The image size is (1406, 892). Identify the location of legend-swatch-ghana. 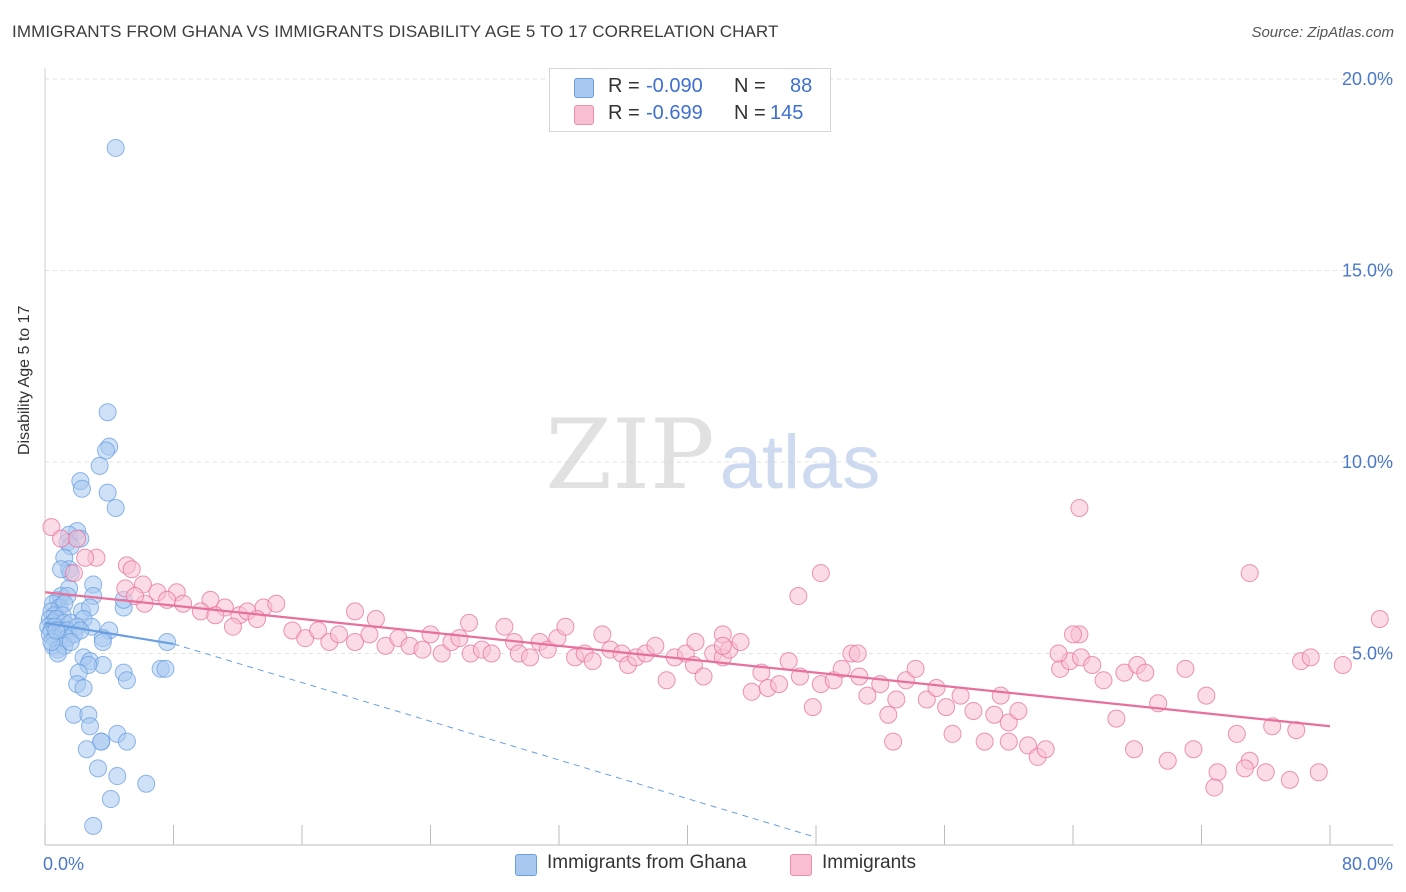
(584, 88).